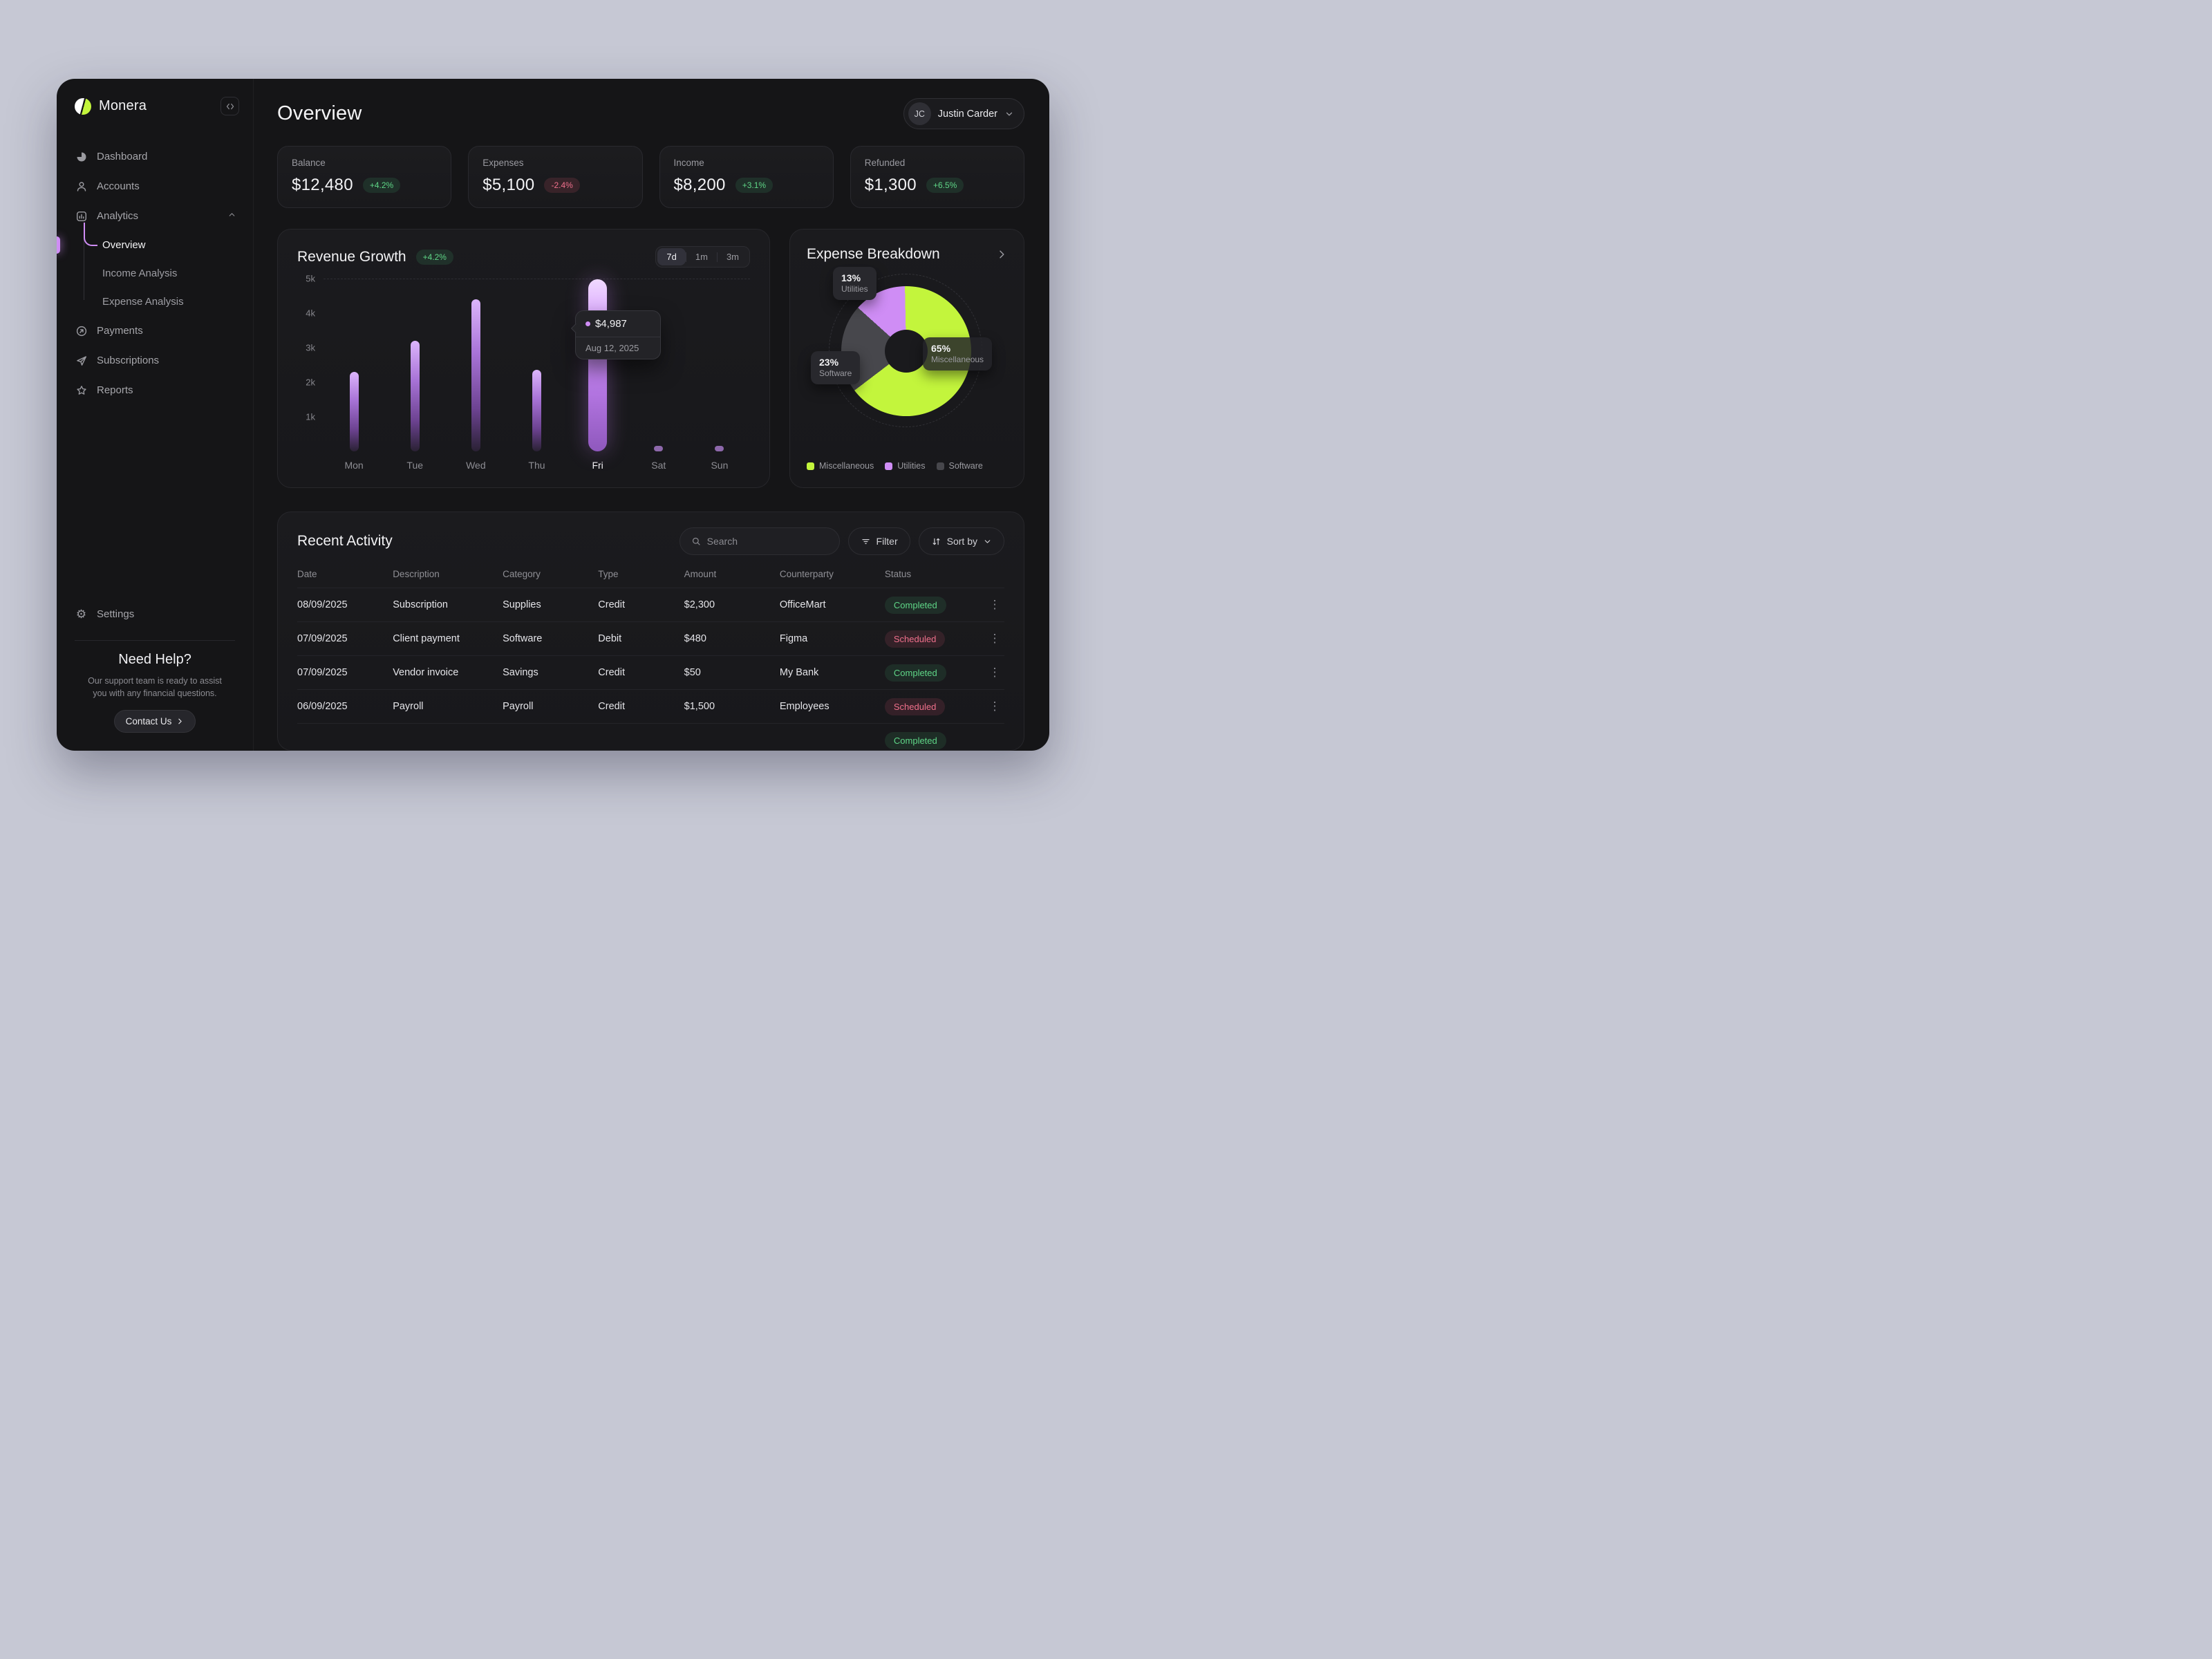  What do you see at coordinates (143, 302) in the screenshot?
I see `sidebar-item-label: Expense Analysis` at bounding box center [143, 302].